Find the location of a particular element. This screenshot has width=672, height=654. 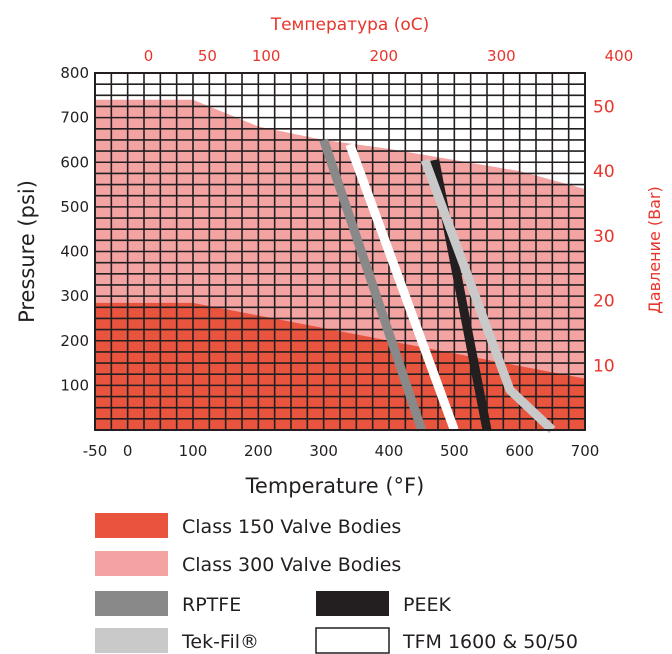

legend-swatch-rptfe is located at coordinates (131, 603).